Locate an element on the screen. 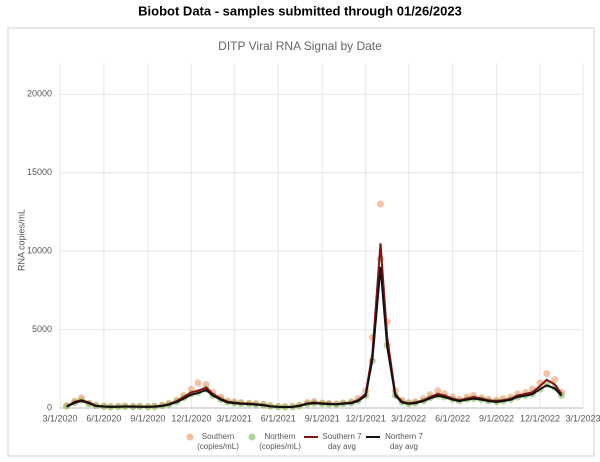 The height and width of the screenshot is (462, 600). x-tick-label: 12/1/2021 is located at coordinates (366, 418).